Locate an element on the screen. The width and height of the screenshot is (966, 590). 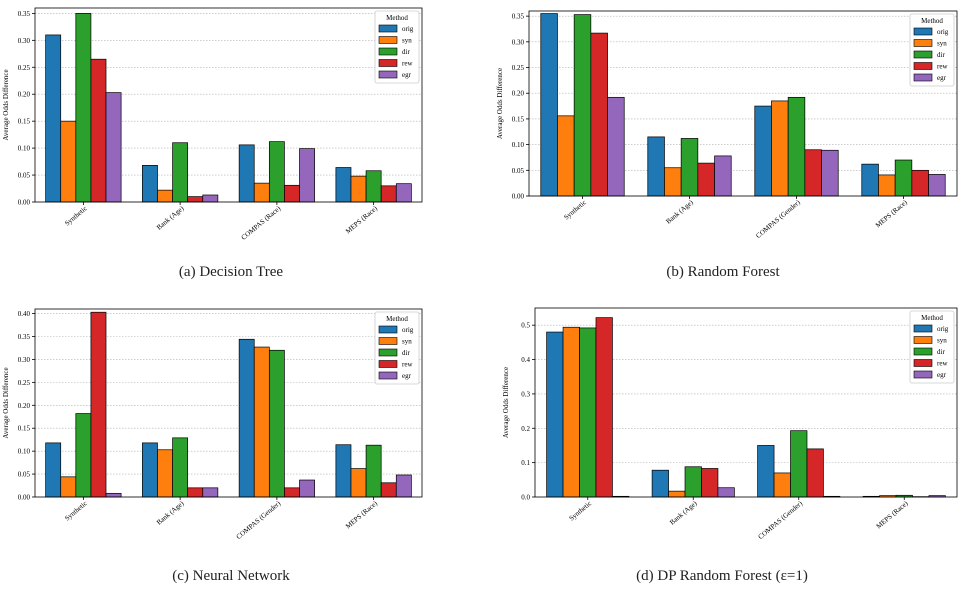
x-tick-label: COMPAS (Gender) is located at coordinates (778, 219).